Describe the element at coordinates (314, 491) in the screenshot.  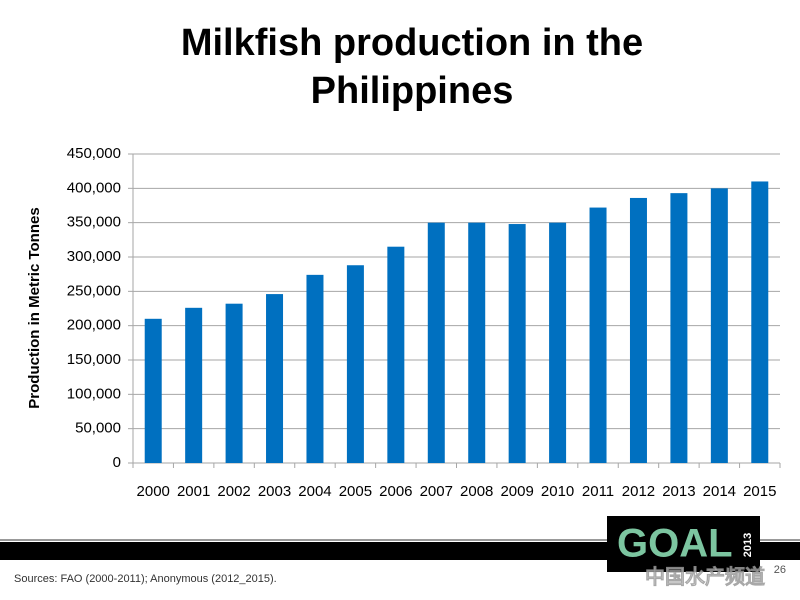
I see `x-tick-label: 2004` at that location.